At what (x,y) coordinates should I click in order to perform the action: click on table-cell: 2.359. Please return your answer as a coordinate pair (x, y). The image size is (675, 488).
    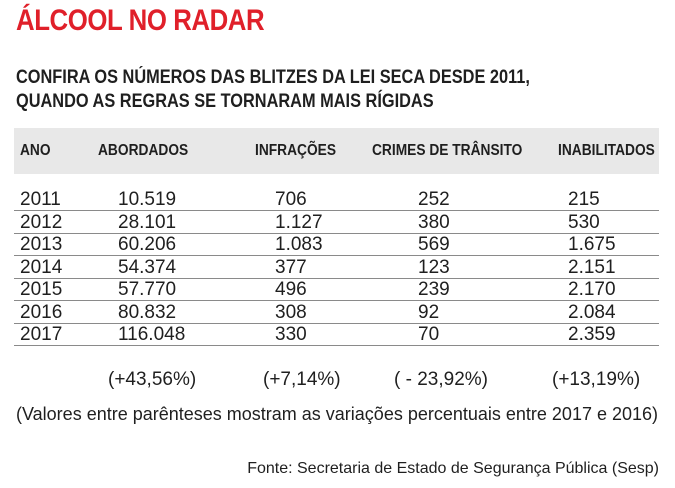
    Looking at the image, I should click on (592, 334).